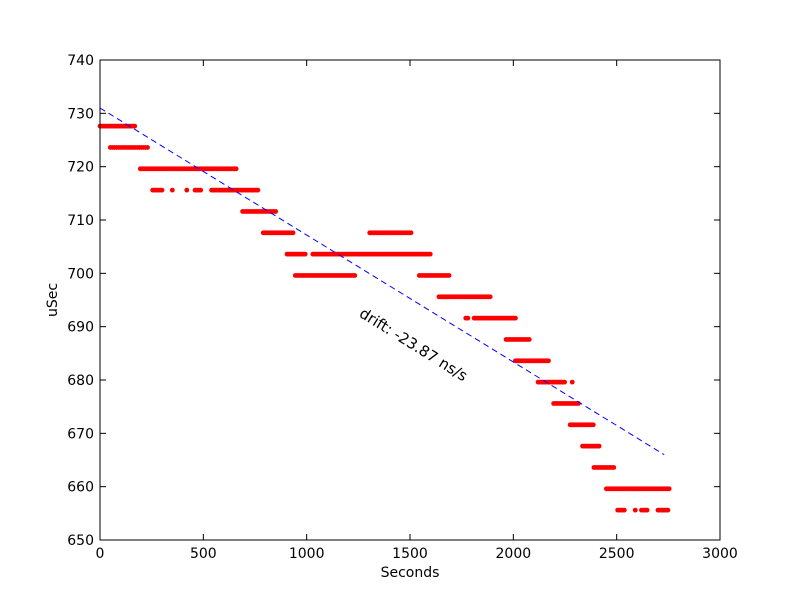 The width and height of the screenshot is (800, 600). Describe the element at coordinates (80, 61) in the screenshot. I see `y-tick-label: 740` at that location.